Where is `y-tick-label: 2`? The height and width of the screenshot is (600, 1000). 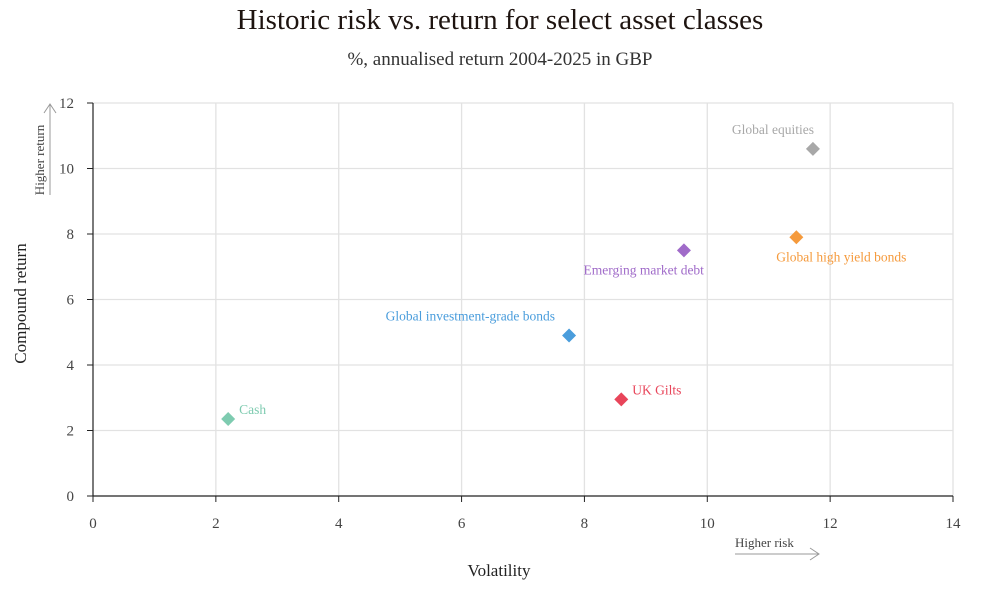
y-tick-label: 2 is located at coordinates (71, 432).